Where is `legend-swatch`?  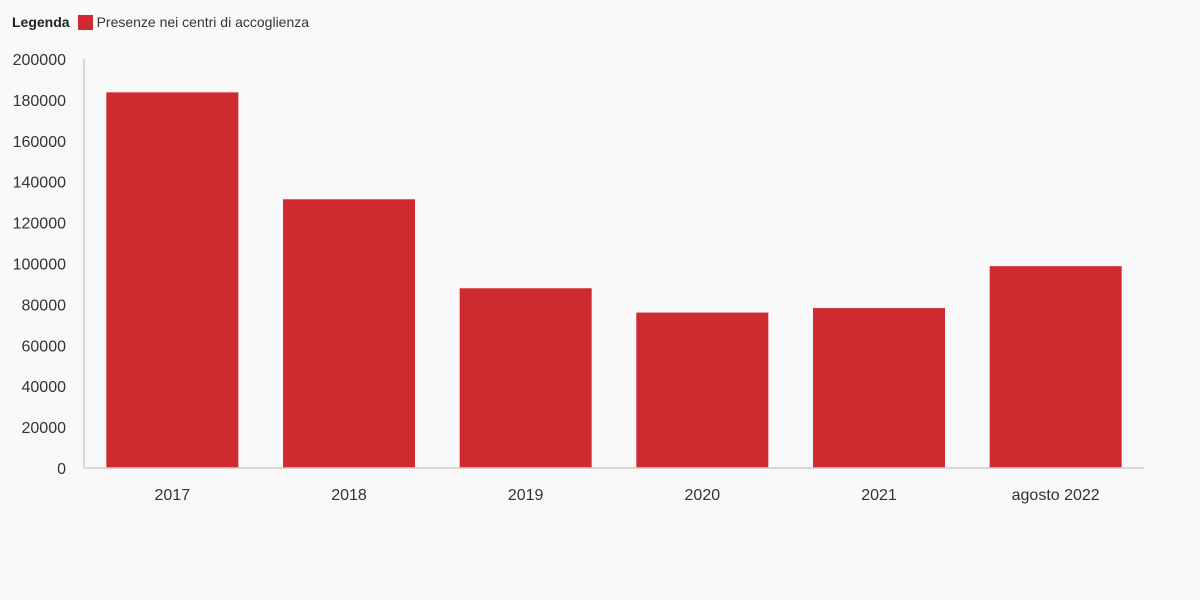
legend-swatch is located at coordinates (85, 22).